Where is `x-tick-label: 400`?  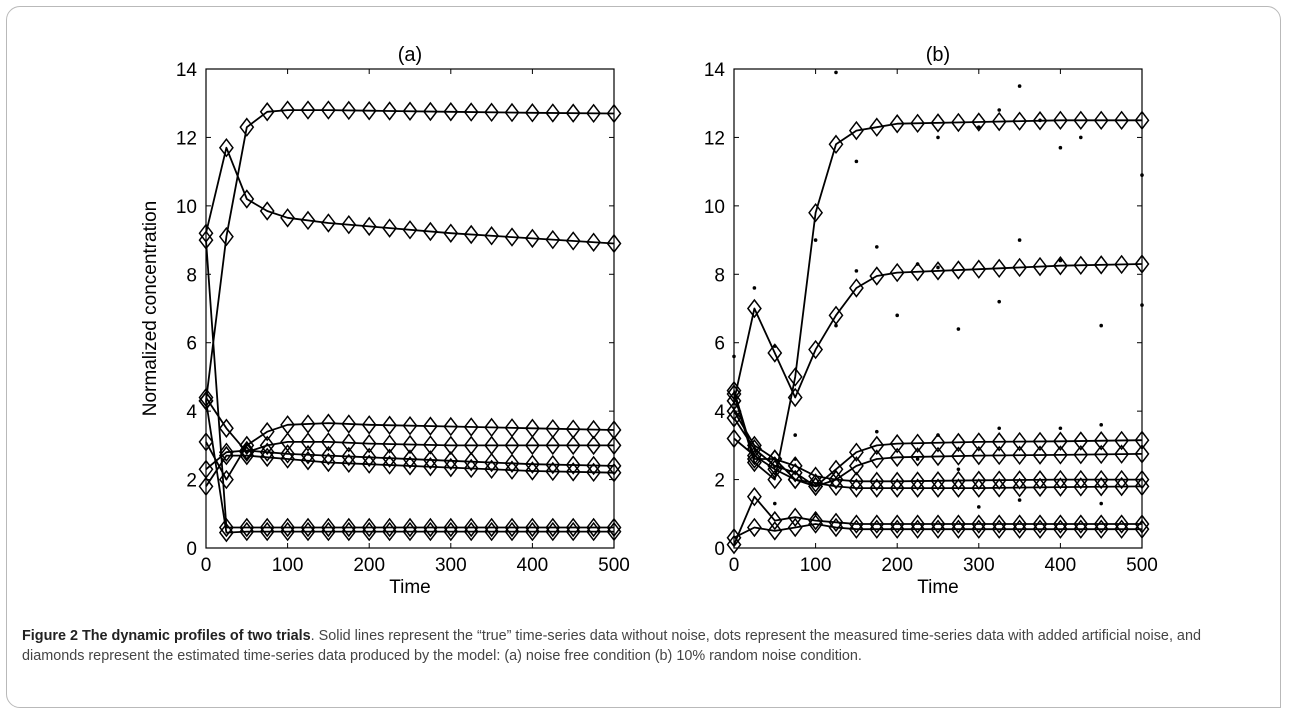 x-tick-label: 400 is located at coordinates (533, 565).